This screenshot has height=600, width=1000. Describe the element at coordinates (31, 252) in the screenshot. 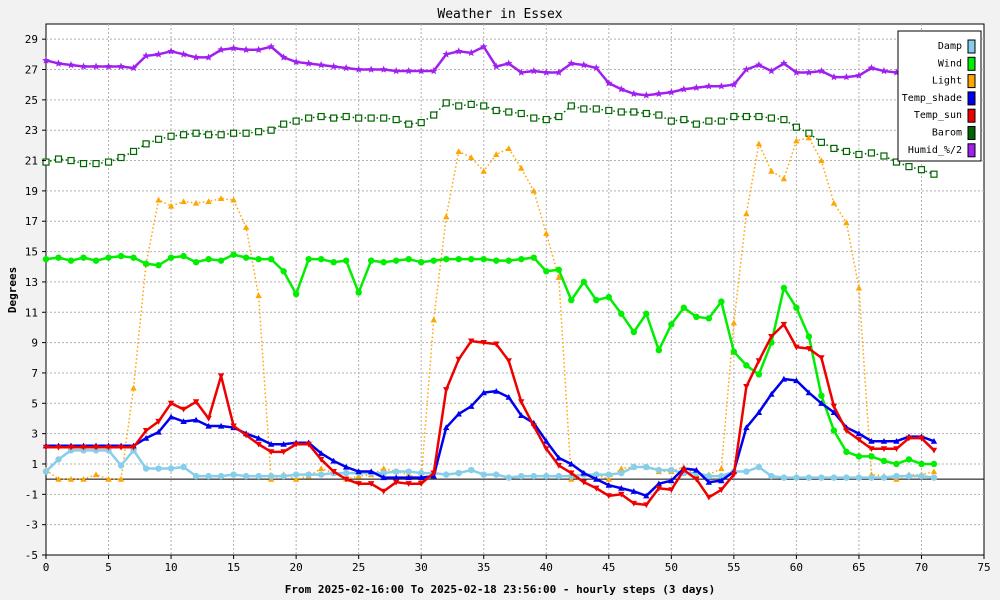

I see `y-tick-label: 15` at that location.